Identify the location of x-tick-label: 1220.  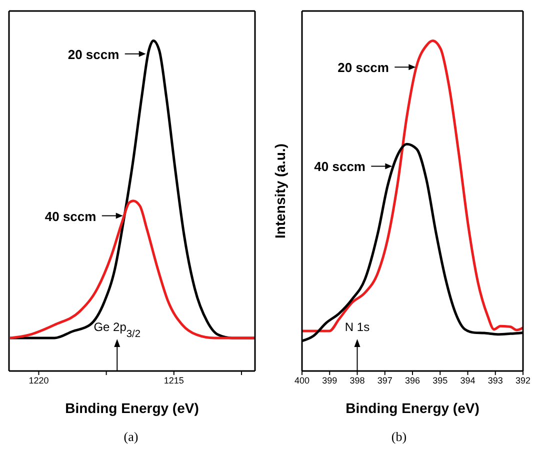
(38, 380).